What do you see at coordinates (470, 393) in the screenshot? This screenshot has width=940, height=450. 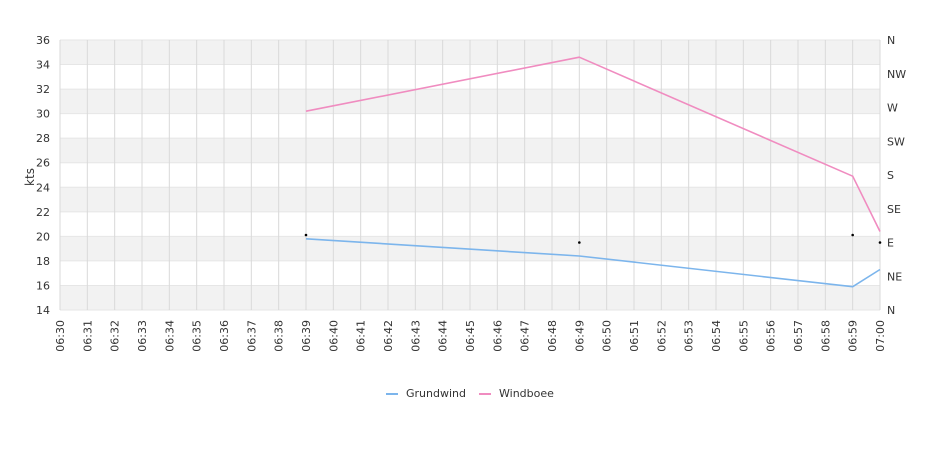 I see `legend: Grundwind Windboee` at bounding box center [470, 393].